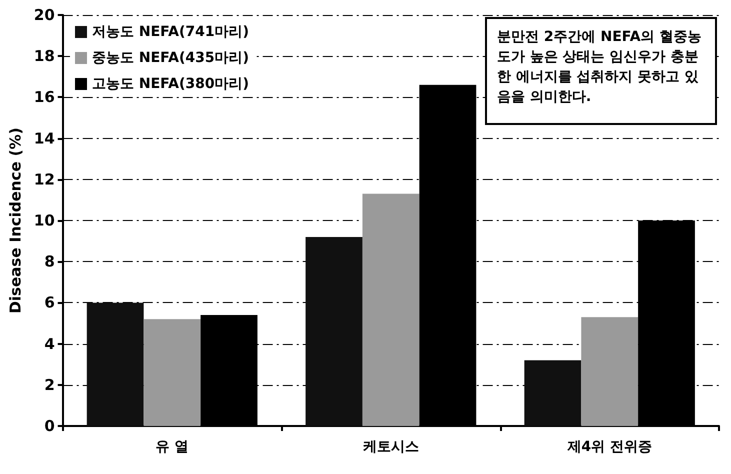 This screenshot has width=731, height=474. I want to click on y-tick-label: 16, so click(44, 97).